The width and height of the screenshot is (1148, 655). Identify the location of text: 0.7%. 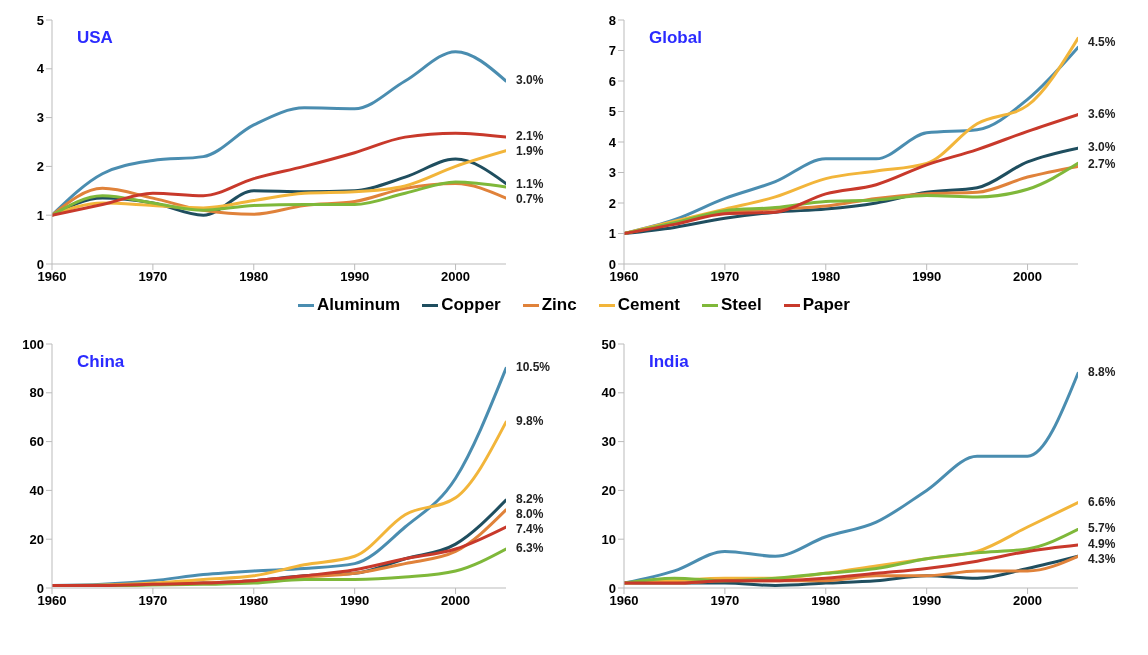
(530, 199).